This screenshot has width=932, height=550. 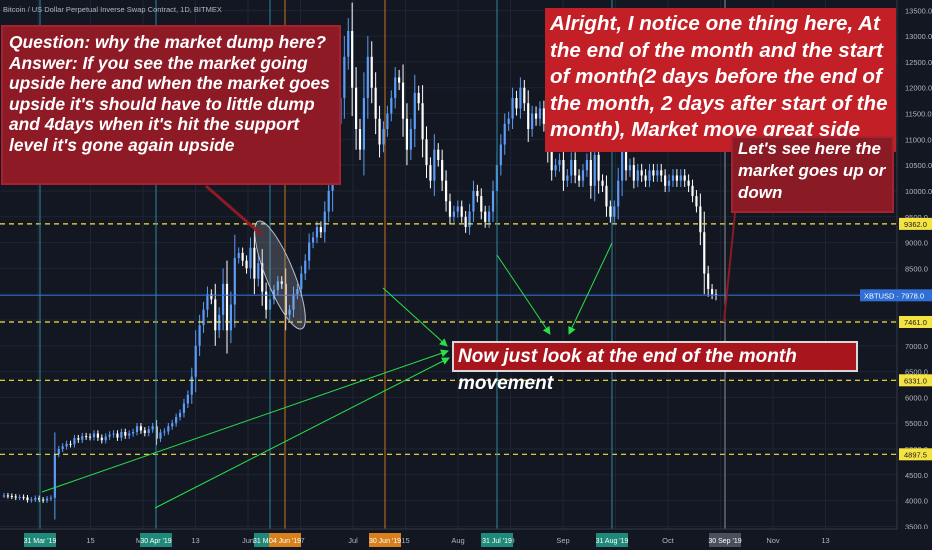 I want to click on y-tick-label: 13000.0, so click(x=918, y=36).